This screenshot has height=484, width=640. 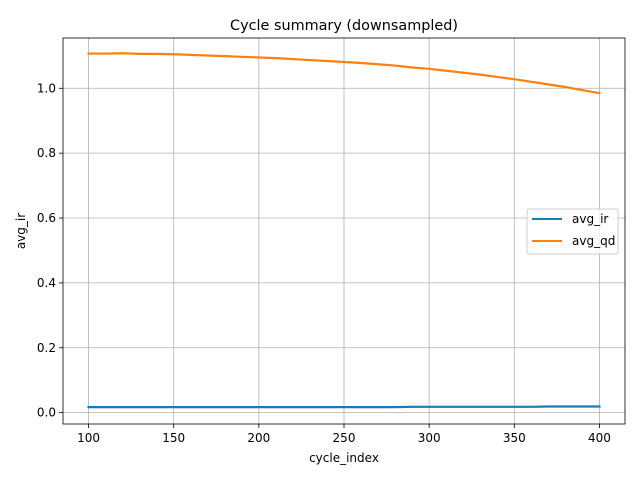 I want to click on legend-label-avg-ir: avg_ir, so click(x=590, y=219).